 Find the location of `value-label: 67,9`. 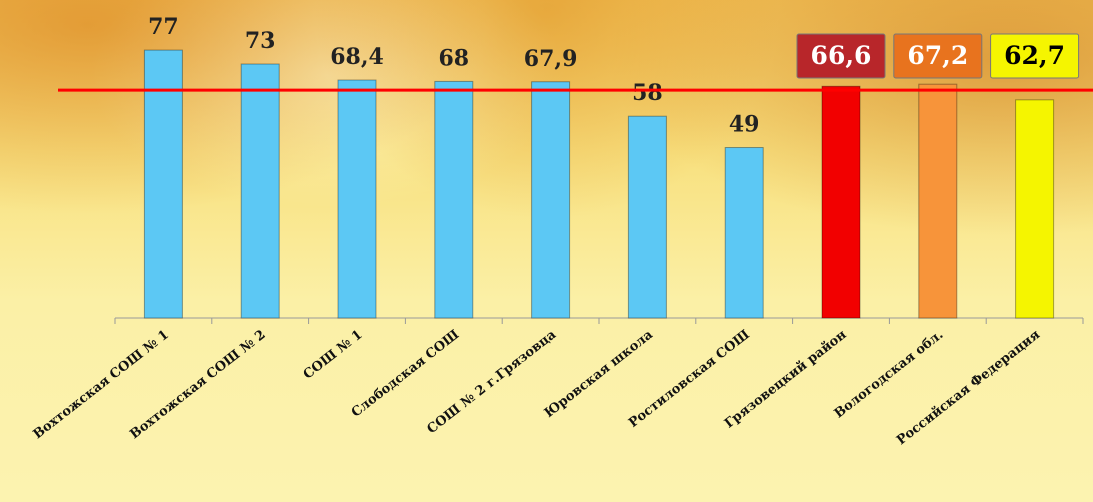

value-label: 67,9 is located at coordinates (551, 59).